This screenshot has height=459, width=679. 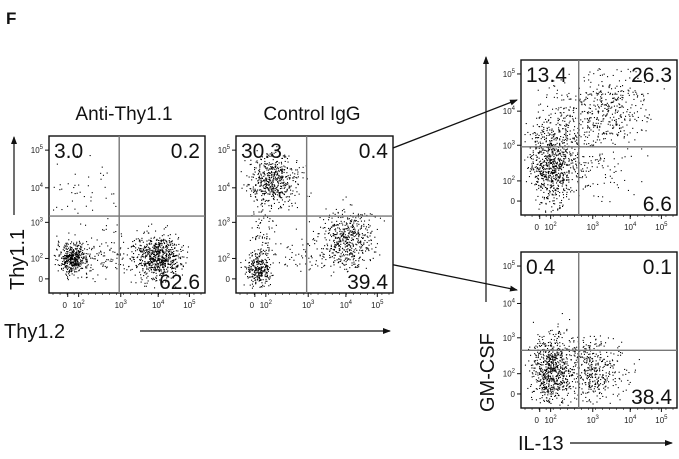 What do you see at coordinates (509, 111) in the screenshot?
I see `y-tick-label: 104` at bounding box center [509, 111].